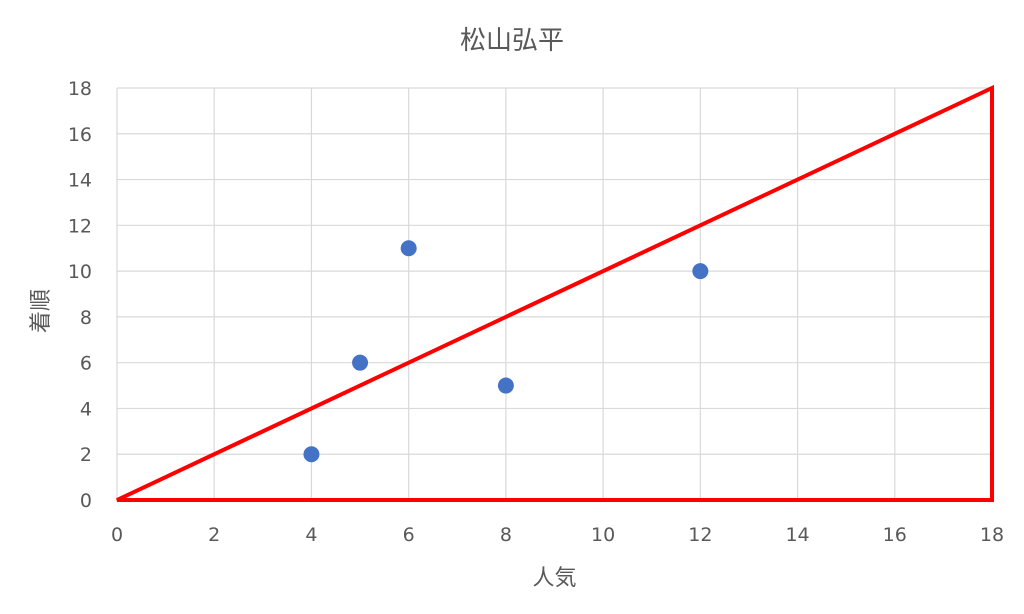 The height and width of the screenshot is (614, 1024). Describe the element at coordinates (86, 409) in the screenshot. I see `y-tick-label: 4` at that location.